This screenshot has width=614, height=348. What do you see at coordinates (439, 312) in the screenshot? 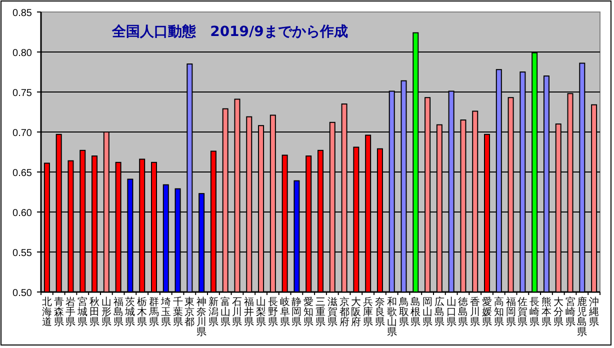
I see `x-tick-label: 広島県` at bounding box center [439, 312].